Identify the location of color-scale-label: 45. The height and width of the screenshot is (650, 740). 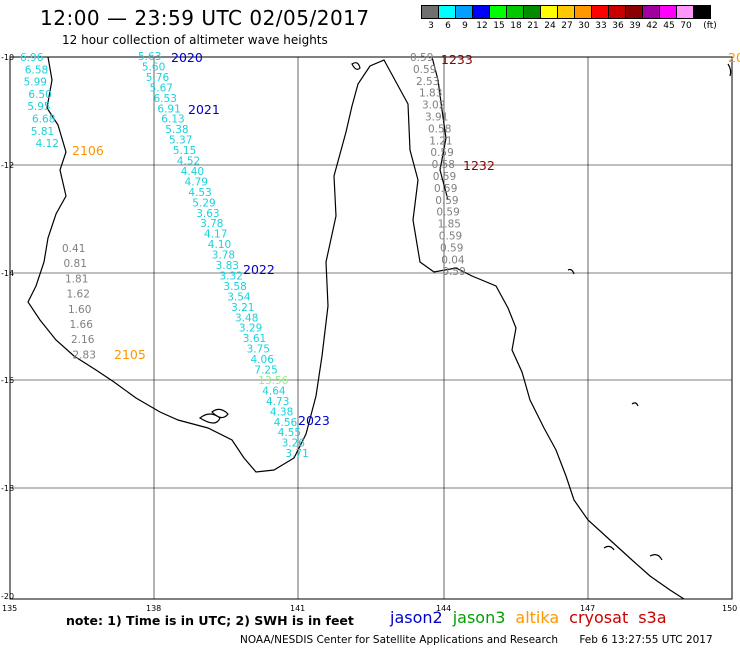
(669, 26).